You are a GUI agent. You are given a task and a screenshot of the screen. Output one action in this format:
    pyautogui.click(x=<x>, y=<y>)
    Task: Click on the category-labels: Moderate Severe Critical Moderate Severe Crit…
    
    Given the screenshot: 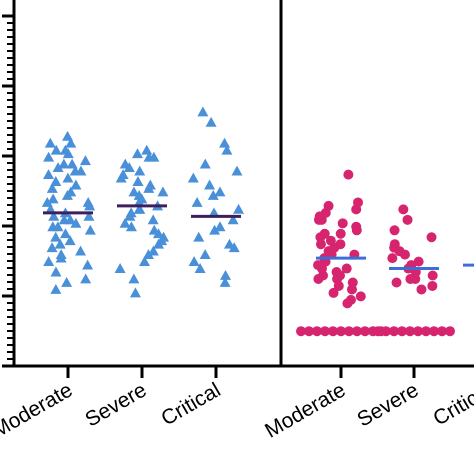 What is the action you would take?
    pyautogui.click(x=237, y=410)
    